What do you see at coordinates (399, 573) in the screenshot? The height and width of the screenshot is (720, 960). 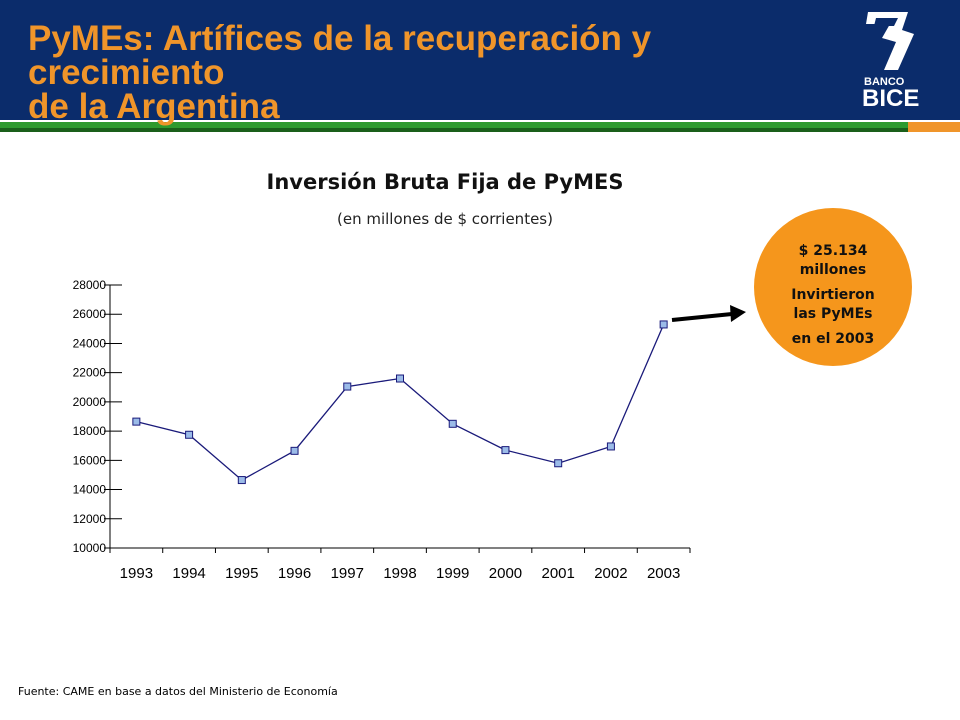 I see `x-tick-label: 1998` at bounding box center [399, 573].